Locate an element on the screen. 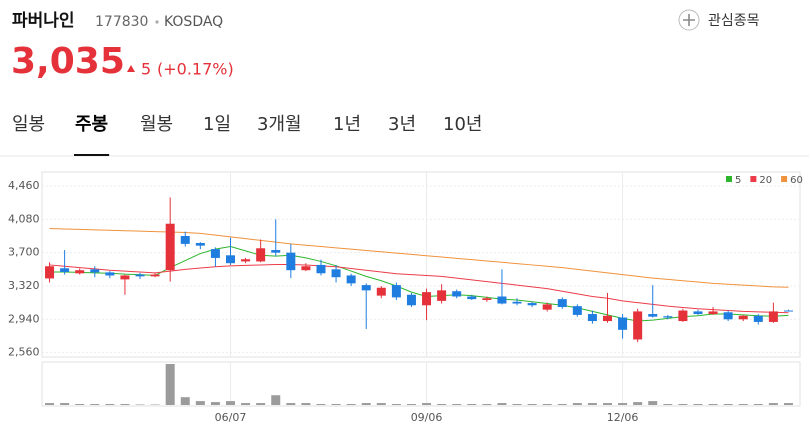  tab: 월봉 is located at coordinates (156, 124).